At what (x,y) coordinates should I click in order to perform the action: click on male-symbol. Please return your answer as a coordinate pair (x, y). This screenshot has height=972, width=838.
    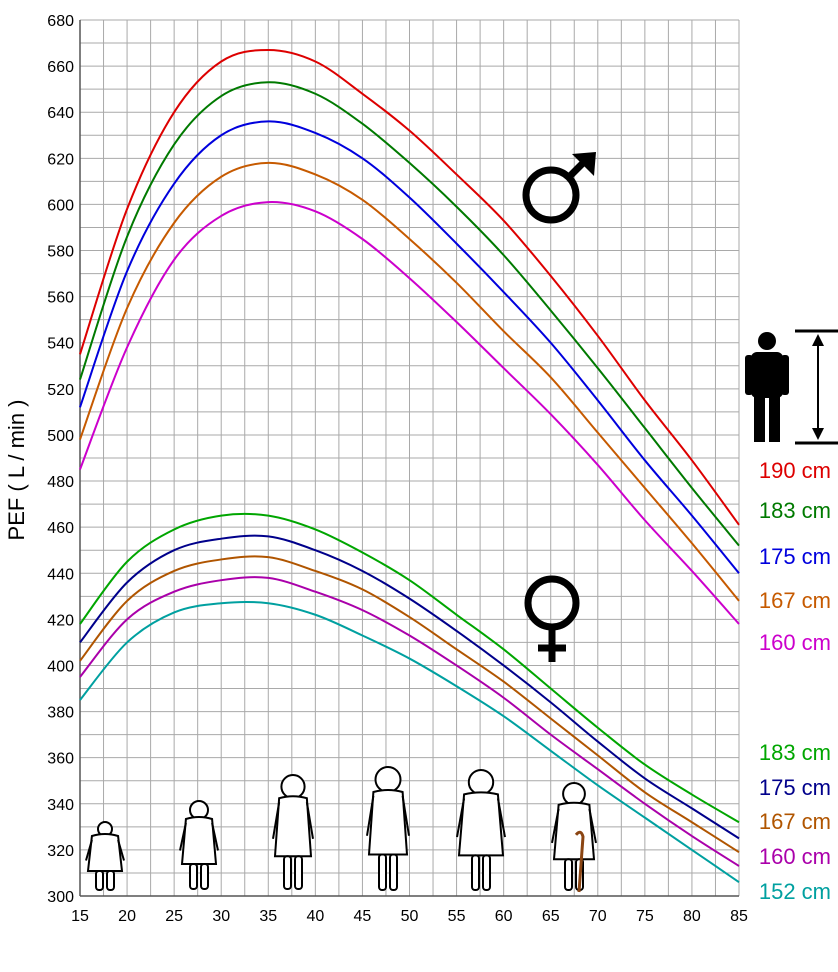
    Looking at the image, I should click on (559, 188).